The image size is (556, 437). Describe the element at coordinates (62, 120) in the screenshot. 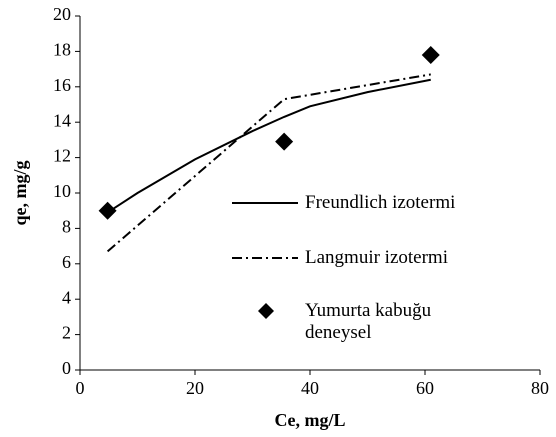

I see `y-tick-label: 14` at that location.